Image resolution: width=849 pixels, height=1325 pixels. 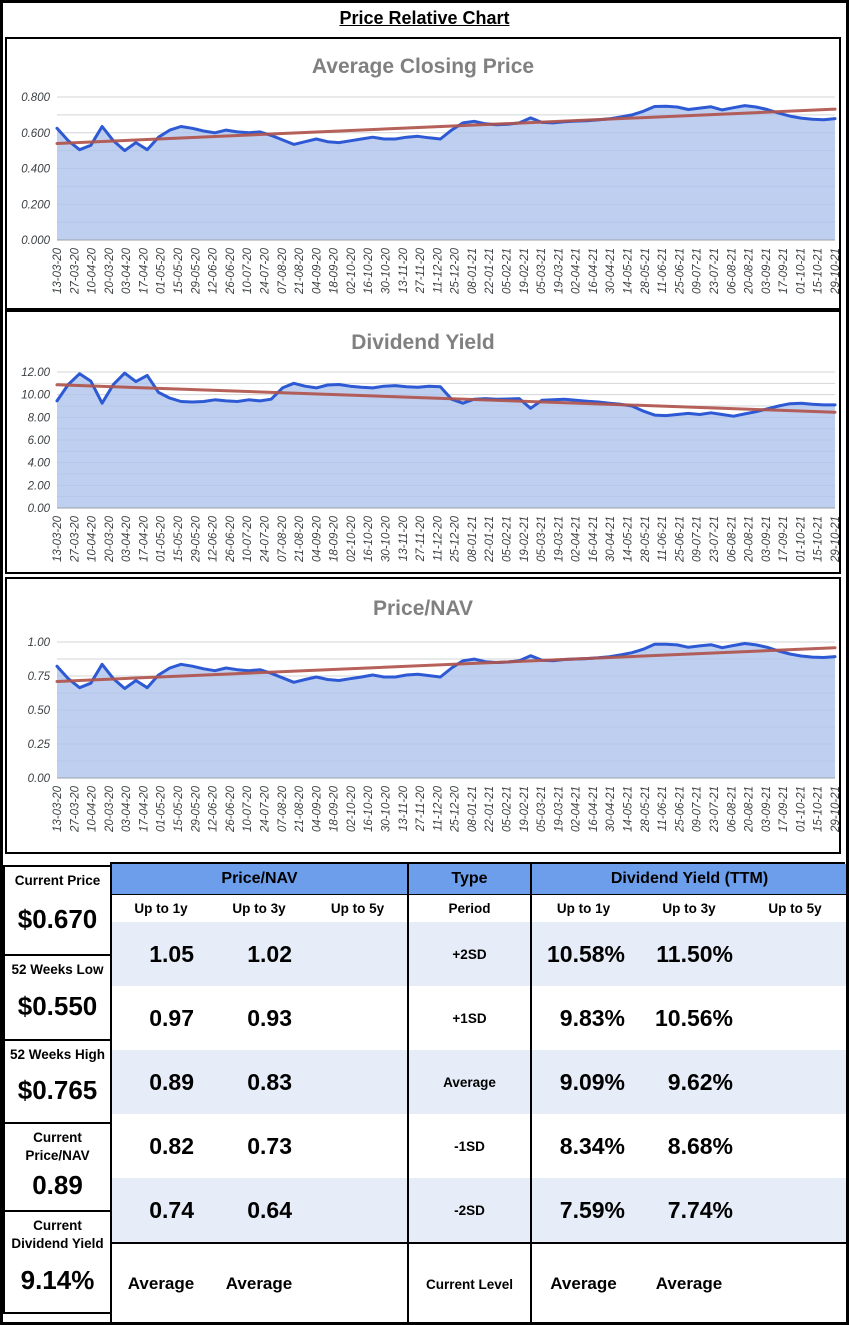 I want to click on x-tick-label: 17-04-20, so click(x=144, y=538).